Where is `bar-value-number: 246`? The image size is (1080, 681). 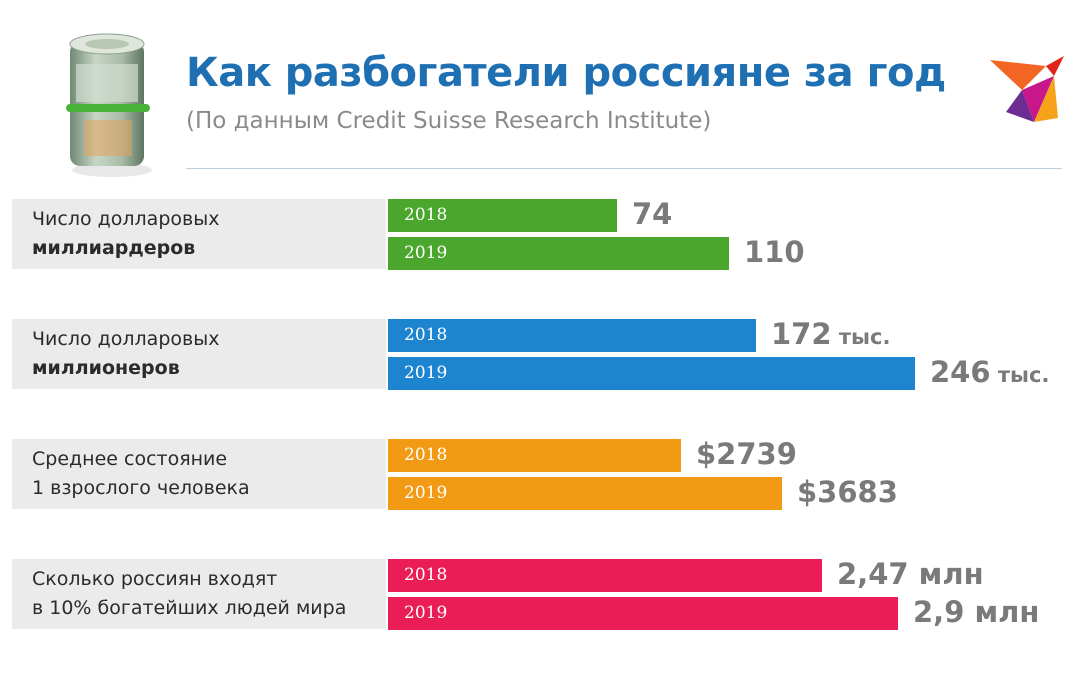
bar-value-number: 246 is located at coordinates (960, 372).